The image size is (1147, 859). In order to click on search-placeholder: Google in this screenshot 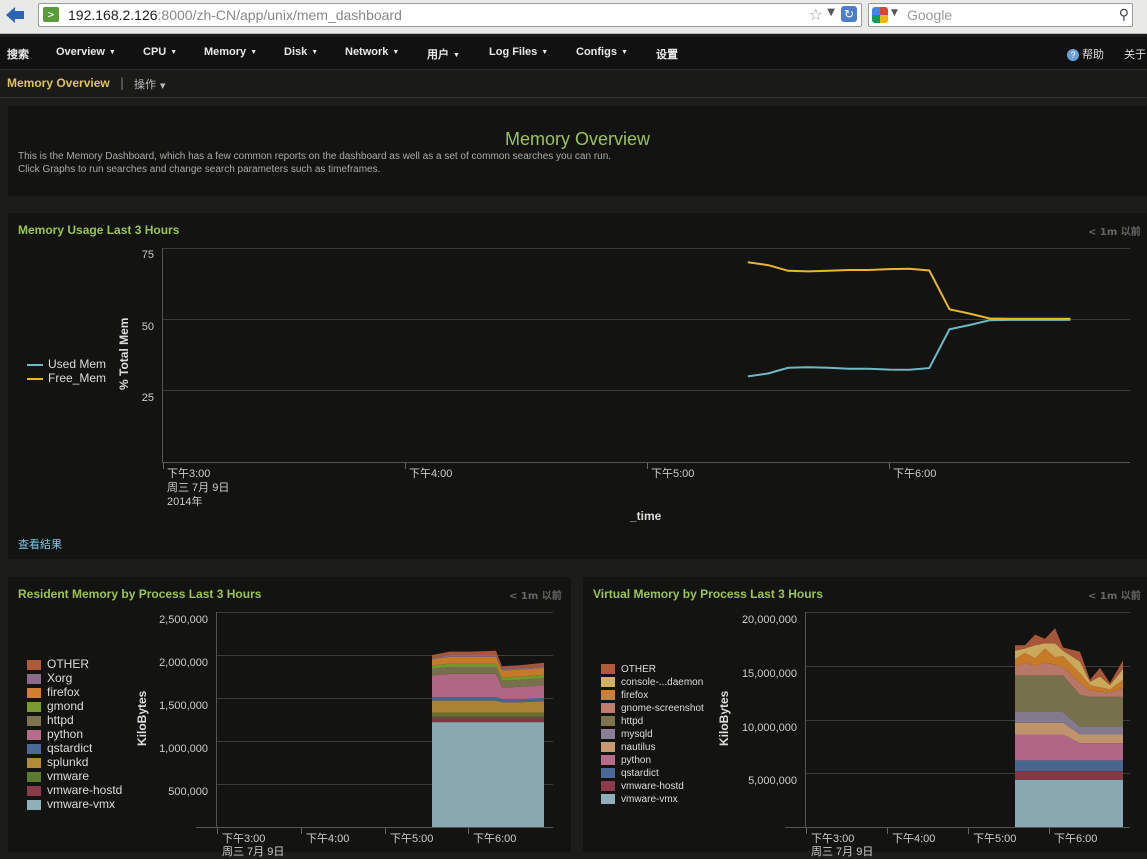, I will do `click(930, 15)`.